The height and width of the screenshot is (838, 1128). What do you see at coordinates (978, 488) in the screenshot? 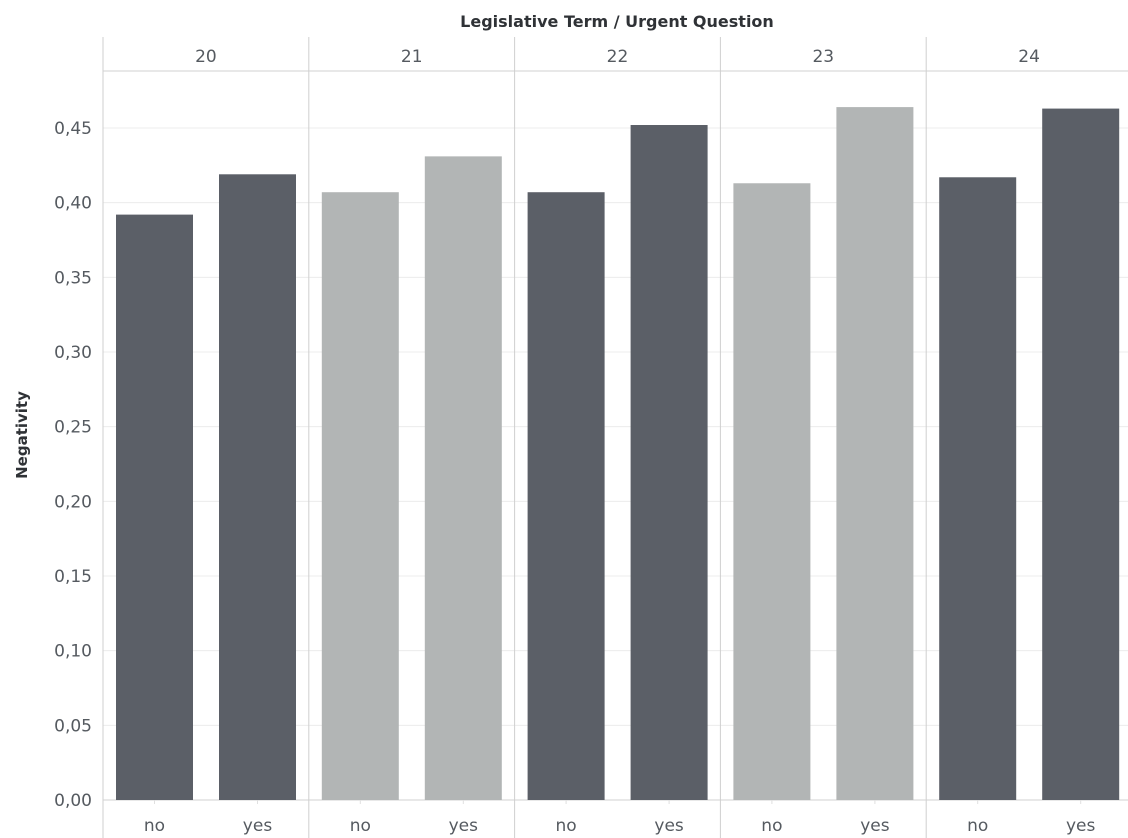
I see `bar-24-no` at bounding box center [978, 488].